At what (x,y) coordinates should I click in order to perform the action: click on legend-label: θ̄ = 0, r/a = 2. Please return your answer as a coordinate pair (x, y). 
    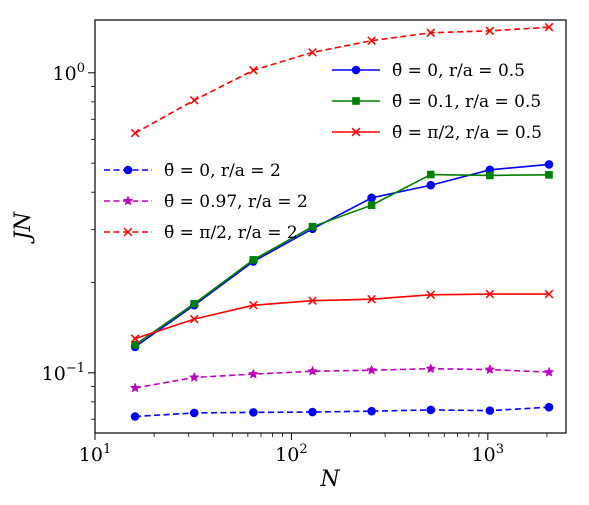
    Looking at the image, I should click on (222, 171).